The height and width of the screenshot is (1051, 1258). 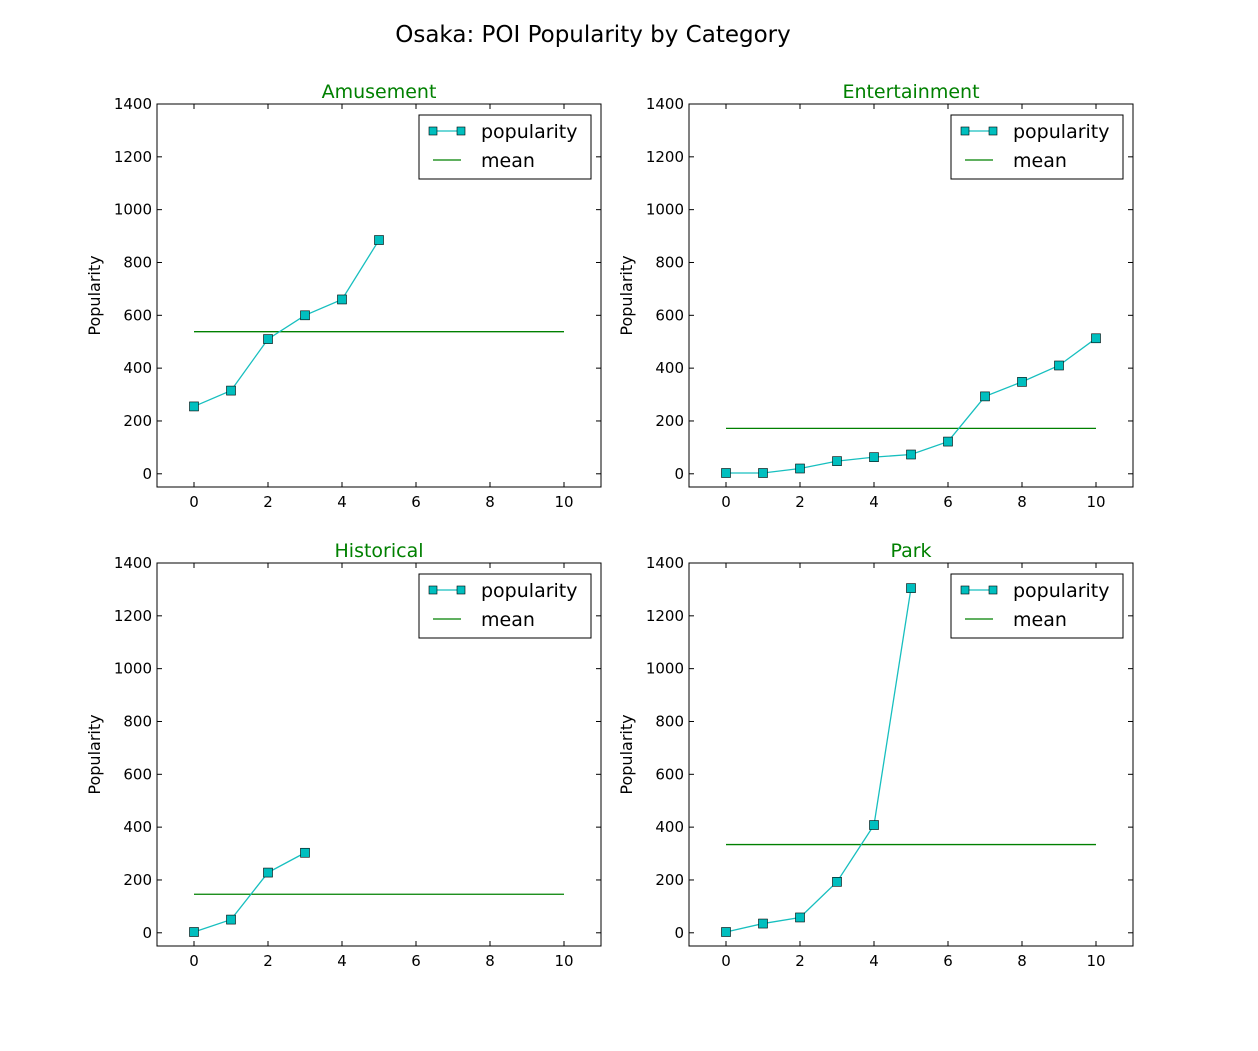 I want to click on subplot-title: Amusement, so click(x=379, y=92).